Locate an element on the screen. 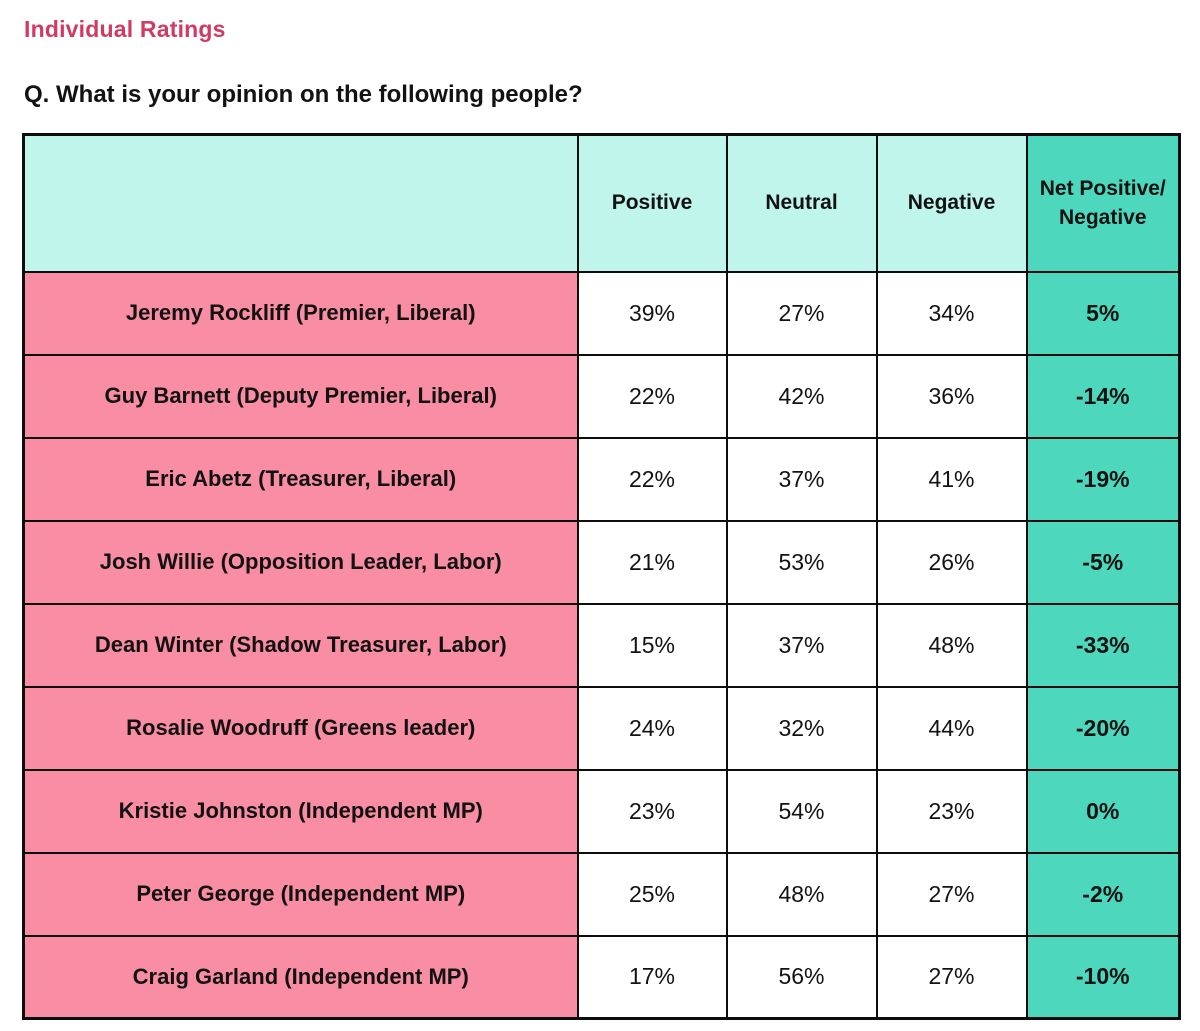 The image size is (1200, 1031). person-name-cell: Dean Winter (Shadow Treasurer, Labor) is located at coordinates (300, 645).